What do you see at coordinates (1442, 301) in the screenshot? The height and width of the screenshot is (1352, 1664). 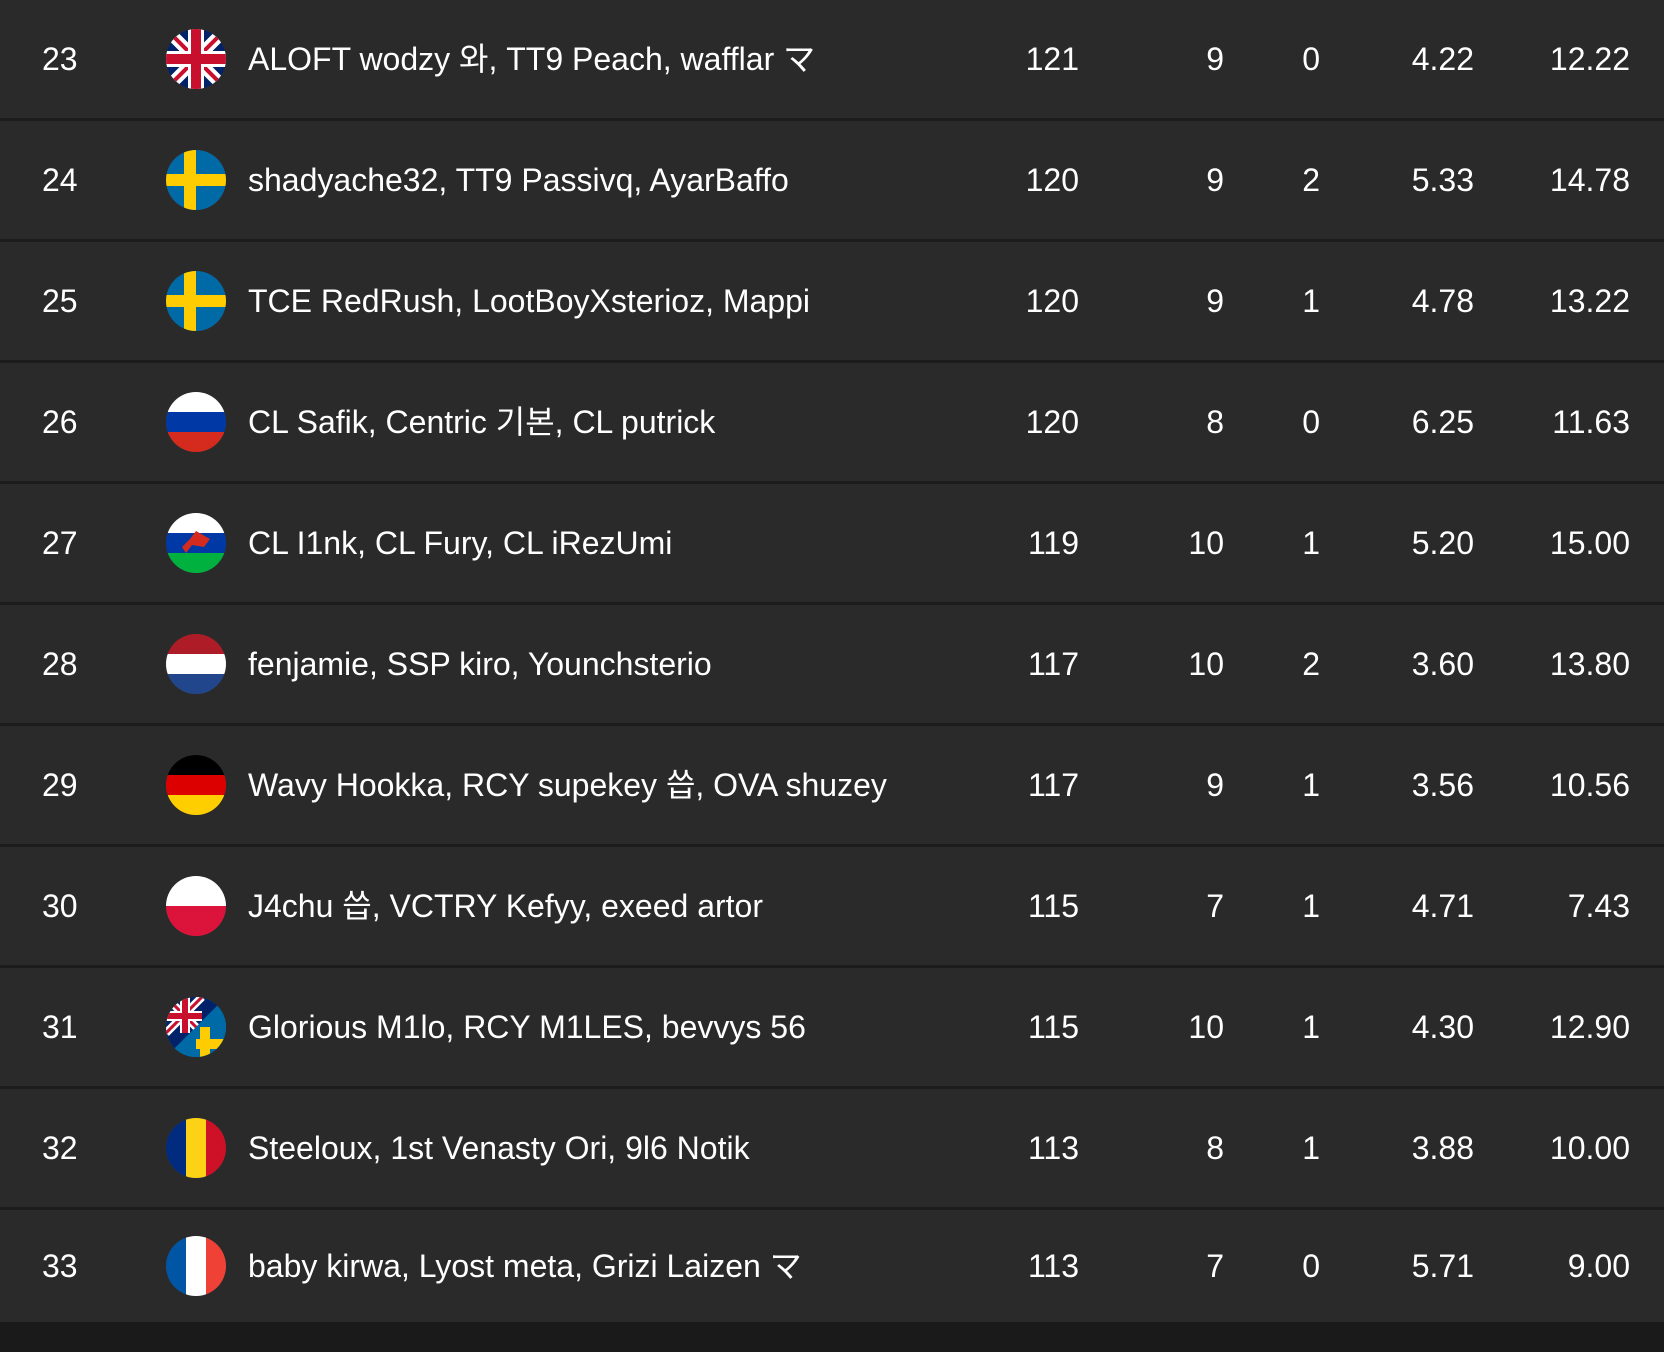 I see `kd-cell: 4.78` at bounding box center [1442, 301].